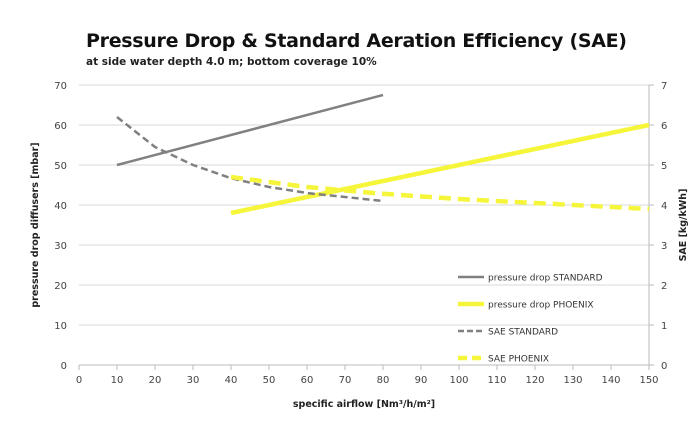 This screenshot has height=422, width=700. Describe the element at coordinates (572, 380) in the screenshot. I see `x-tick-label: 130` at that location.